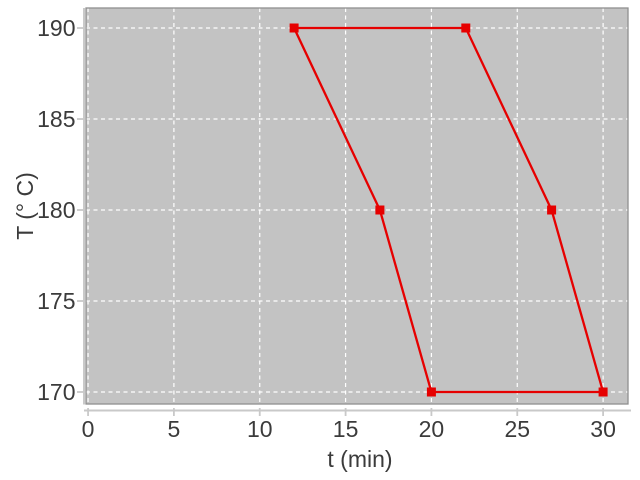 The height and width of the screenshot is (480, 640). What do you see at coordinates (25, 206) in the screenshot?
I see `y-axis-title: T (° C)` at bounding box center [25, 206].